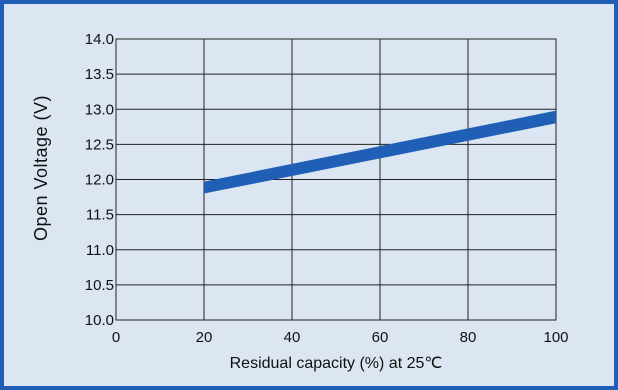 This screenshot has height=390, width=618. Describe the element at coordinates (41, 168) in the screenshot. I see `y-axis-label: Open Voltage (V)` at that location.